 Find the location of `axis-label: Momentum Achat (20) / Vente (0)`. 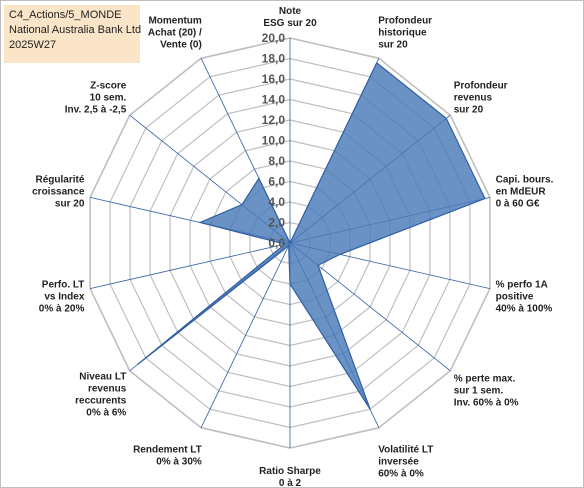

axis-label: Momentum Achat (20) / Vente (0) is located at coordinates (175, 33).